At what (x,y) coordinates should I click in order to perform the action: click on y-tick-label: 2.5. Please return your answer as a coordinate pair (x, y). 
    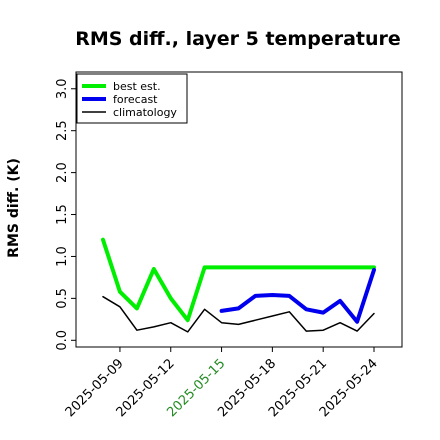
    Looking at the image, I should click on (62, 130).